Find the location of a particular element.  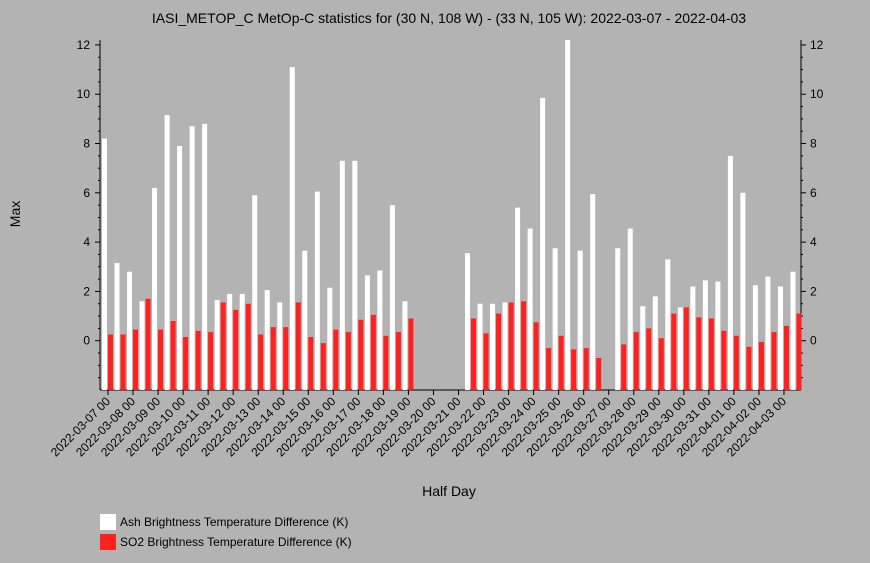

y-tick-label-right: 2 is located at coordinates (813, 291).